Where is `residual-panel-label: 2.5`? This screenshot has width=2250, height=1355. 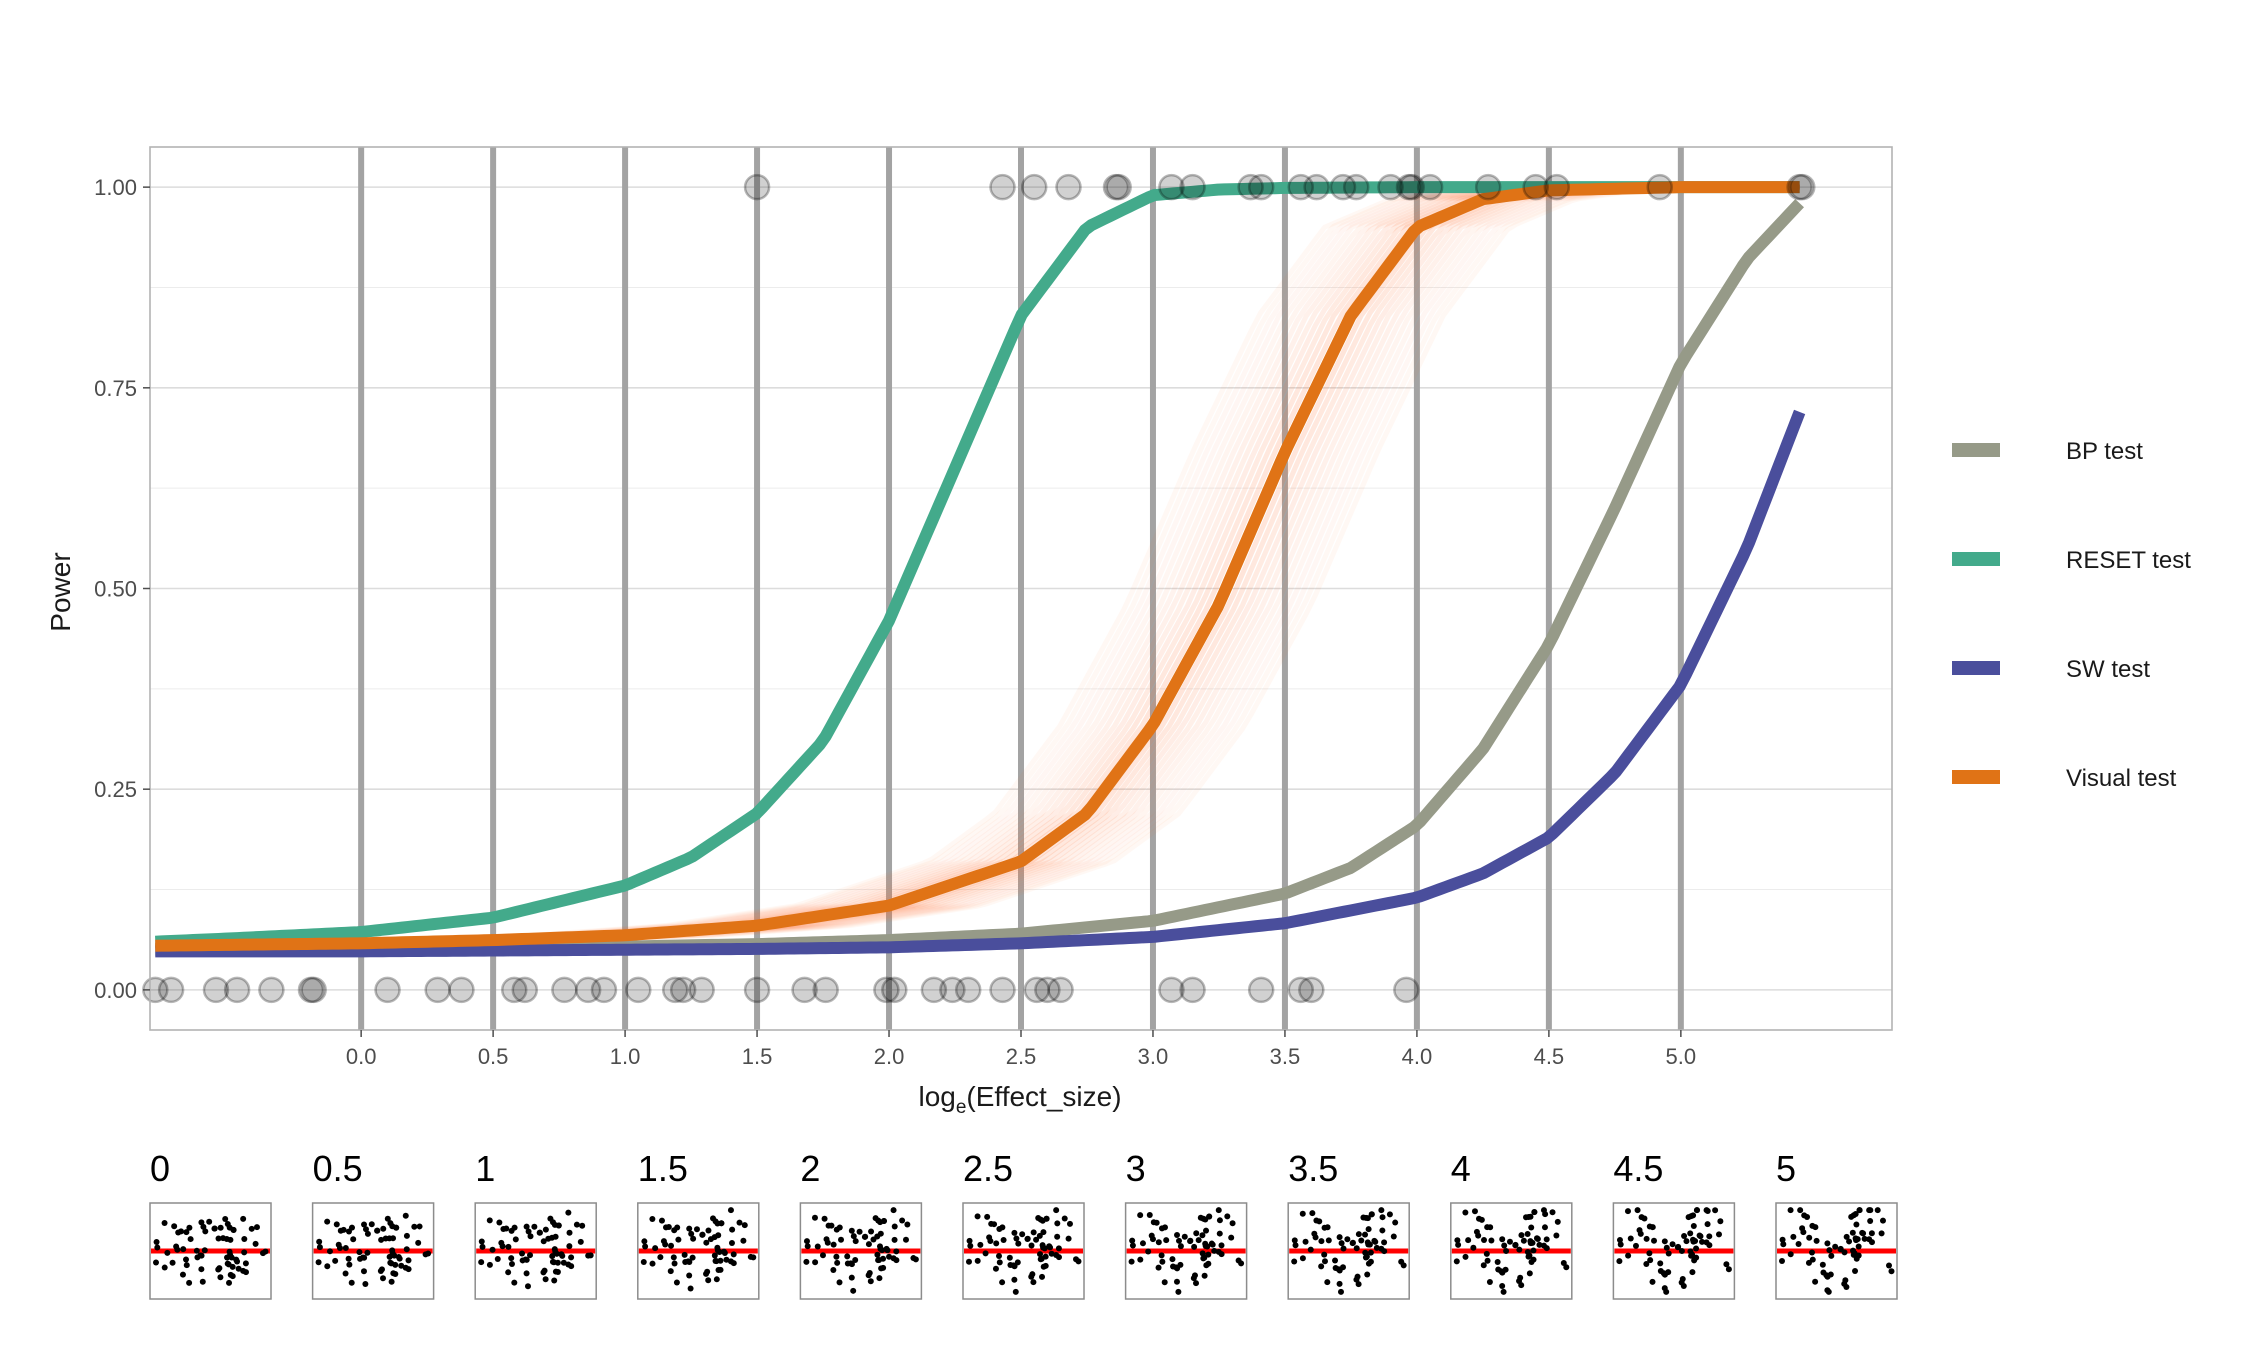
residual-panel-label: 2.5 is located at coordinates (988, 1168).